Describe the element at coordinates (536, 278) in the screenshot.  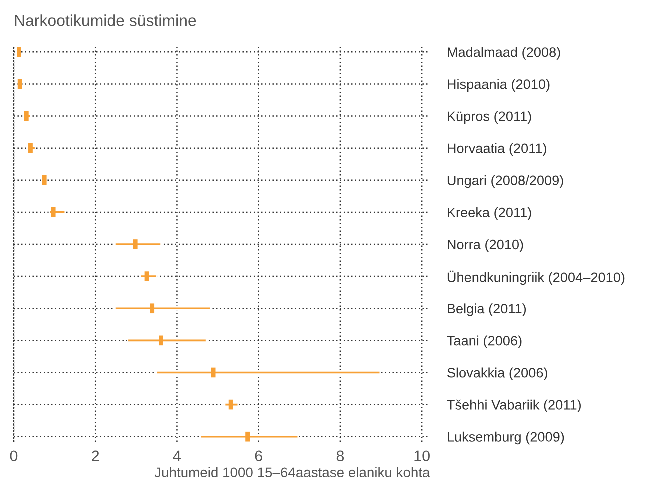
I see `y-tick-label: Ühendkuningriik (2004–2010)` at that location.